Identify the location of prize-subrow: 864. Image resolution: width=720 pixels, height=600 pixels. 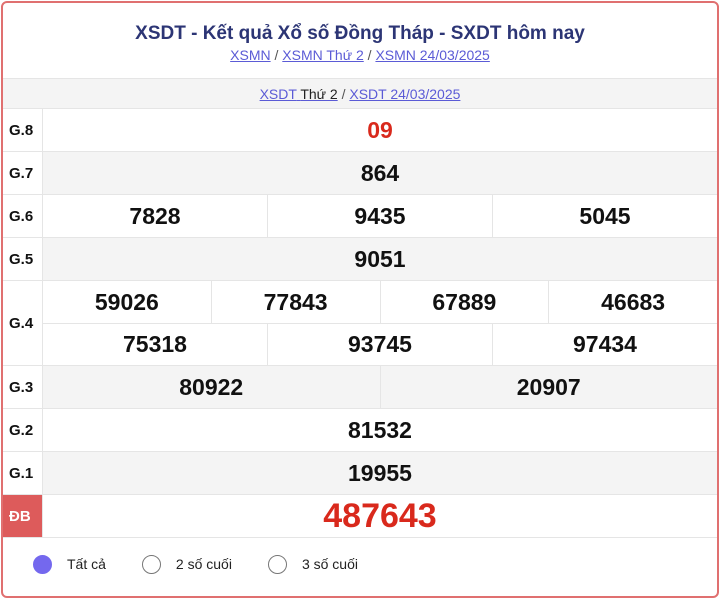
(380, 173).